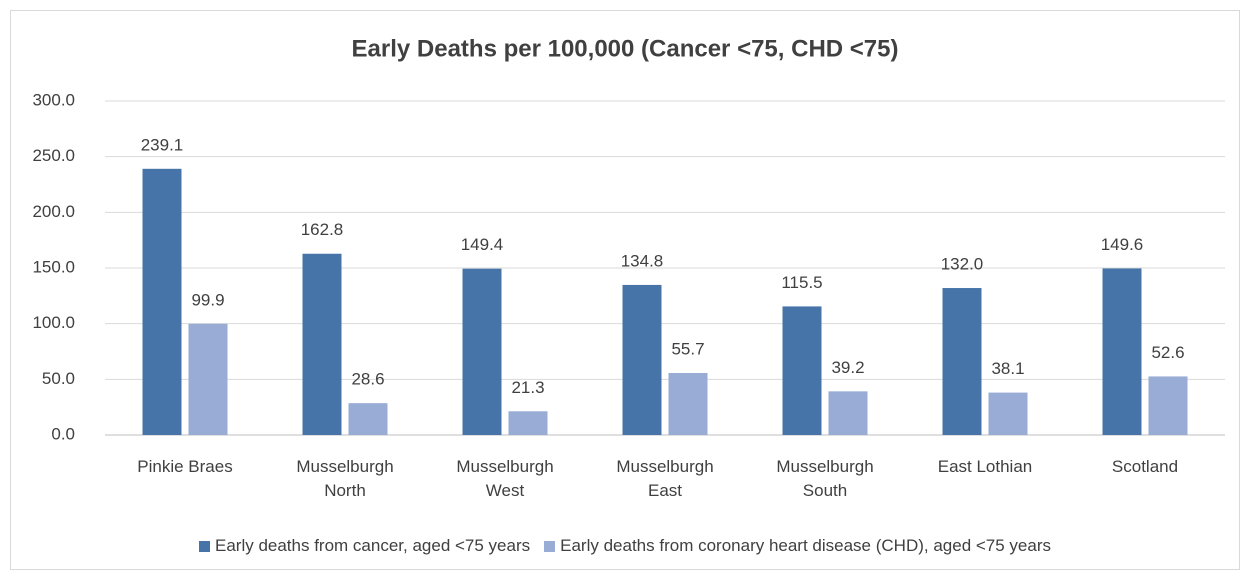 This screenshot has height=580, width=1250. Describe the element at coordinates (665, 478) in the screenshot. I see `x-tick-label: Musselburgh East` at that location.